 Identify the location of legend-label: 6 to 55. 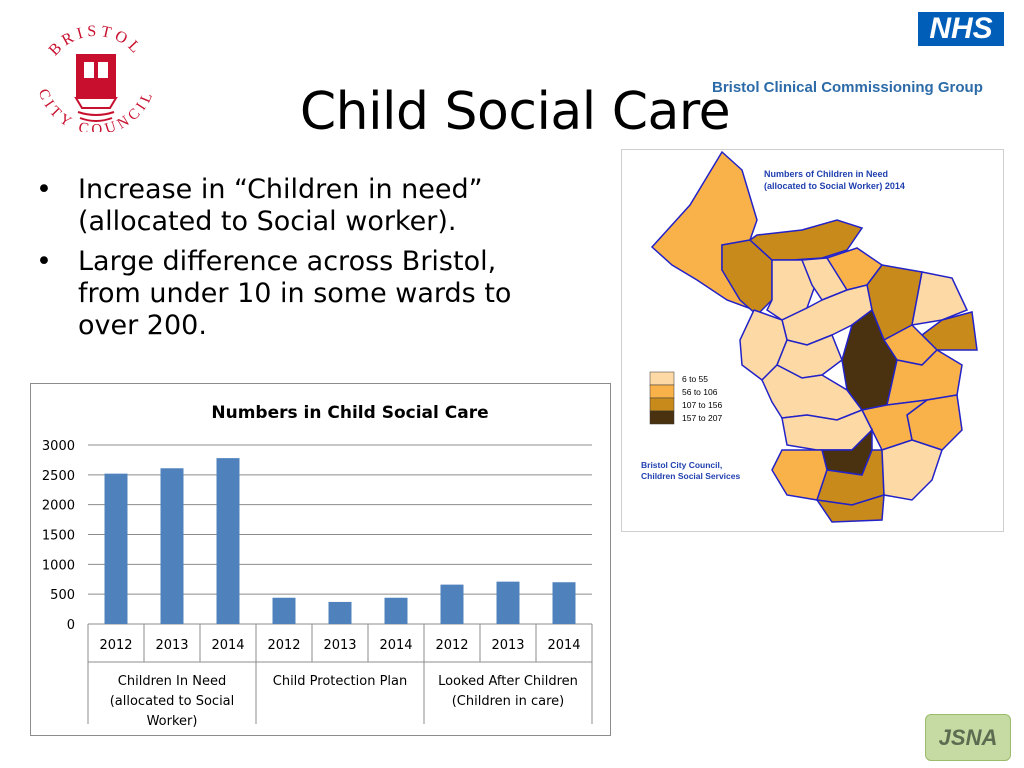
(695, 379).